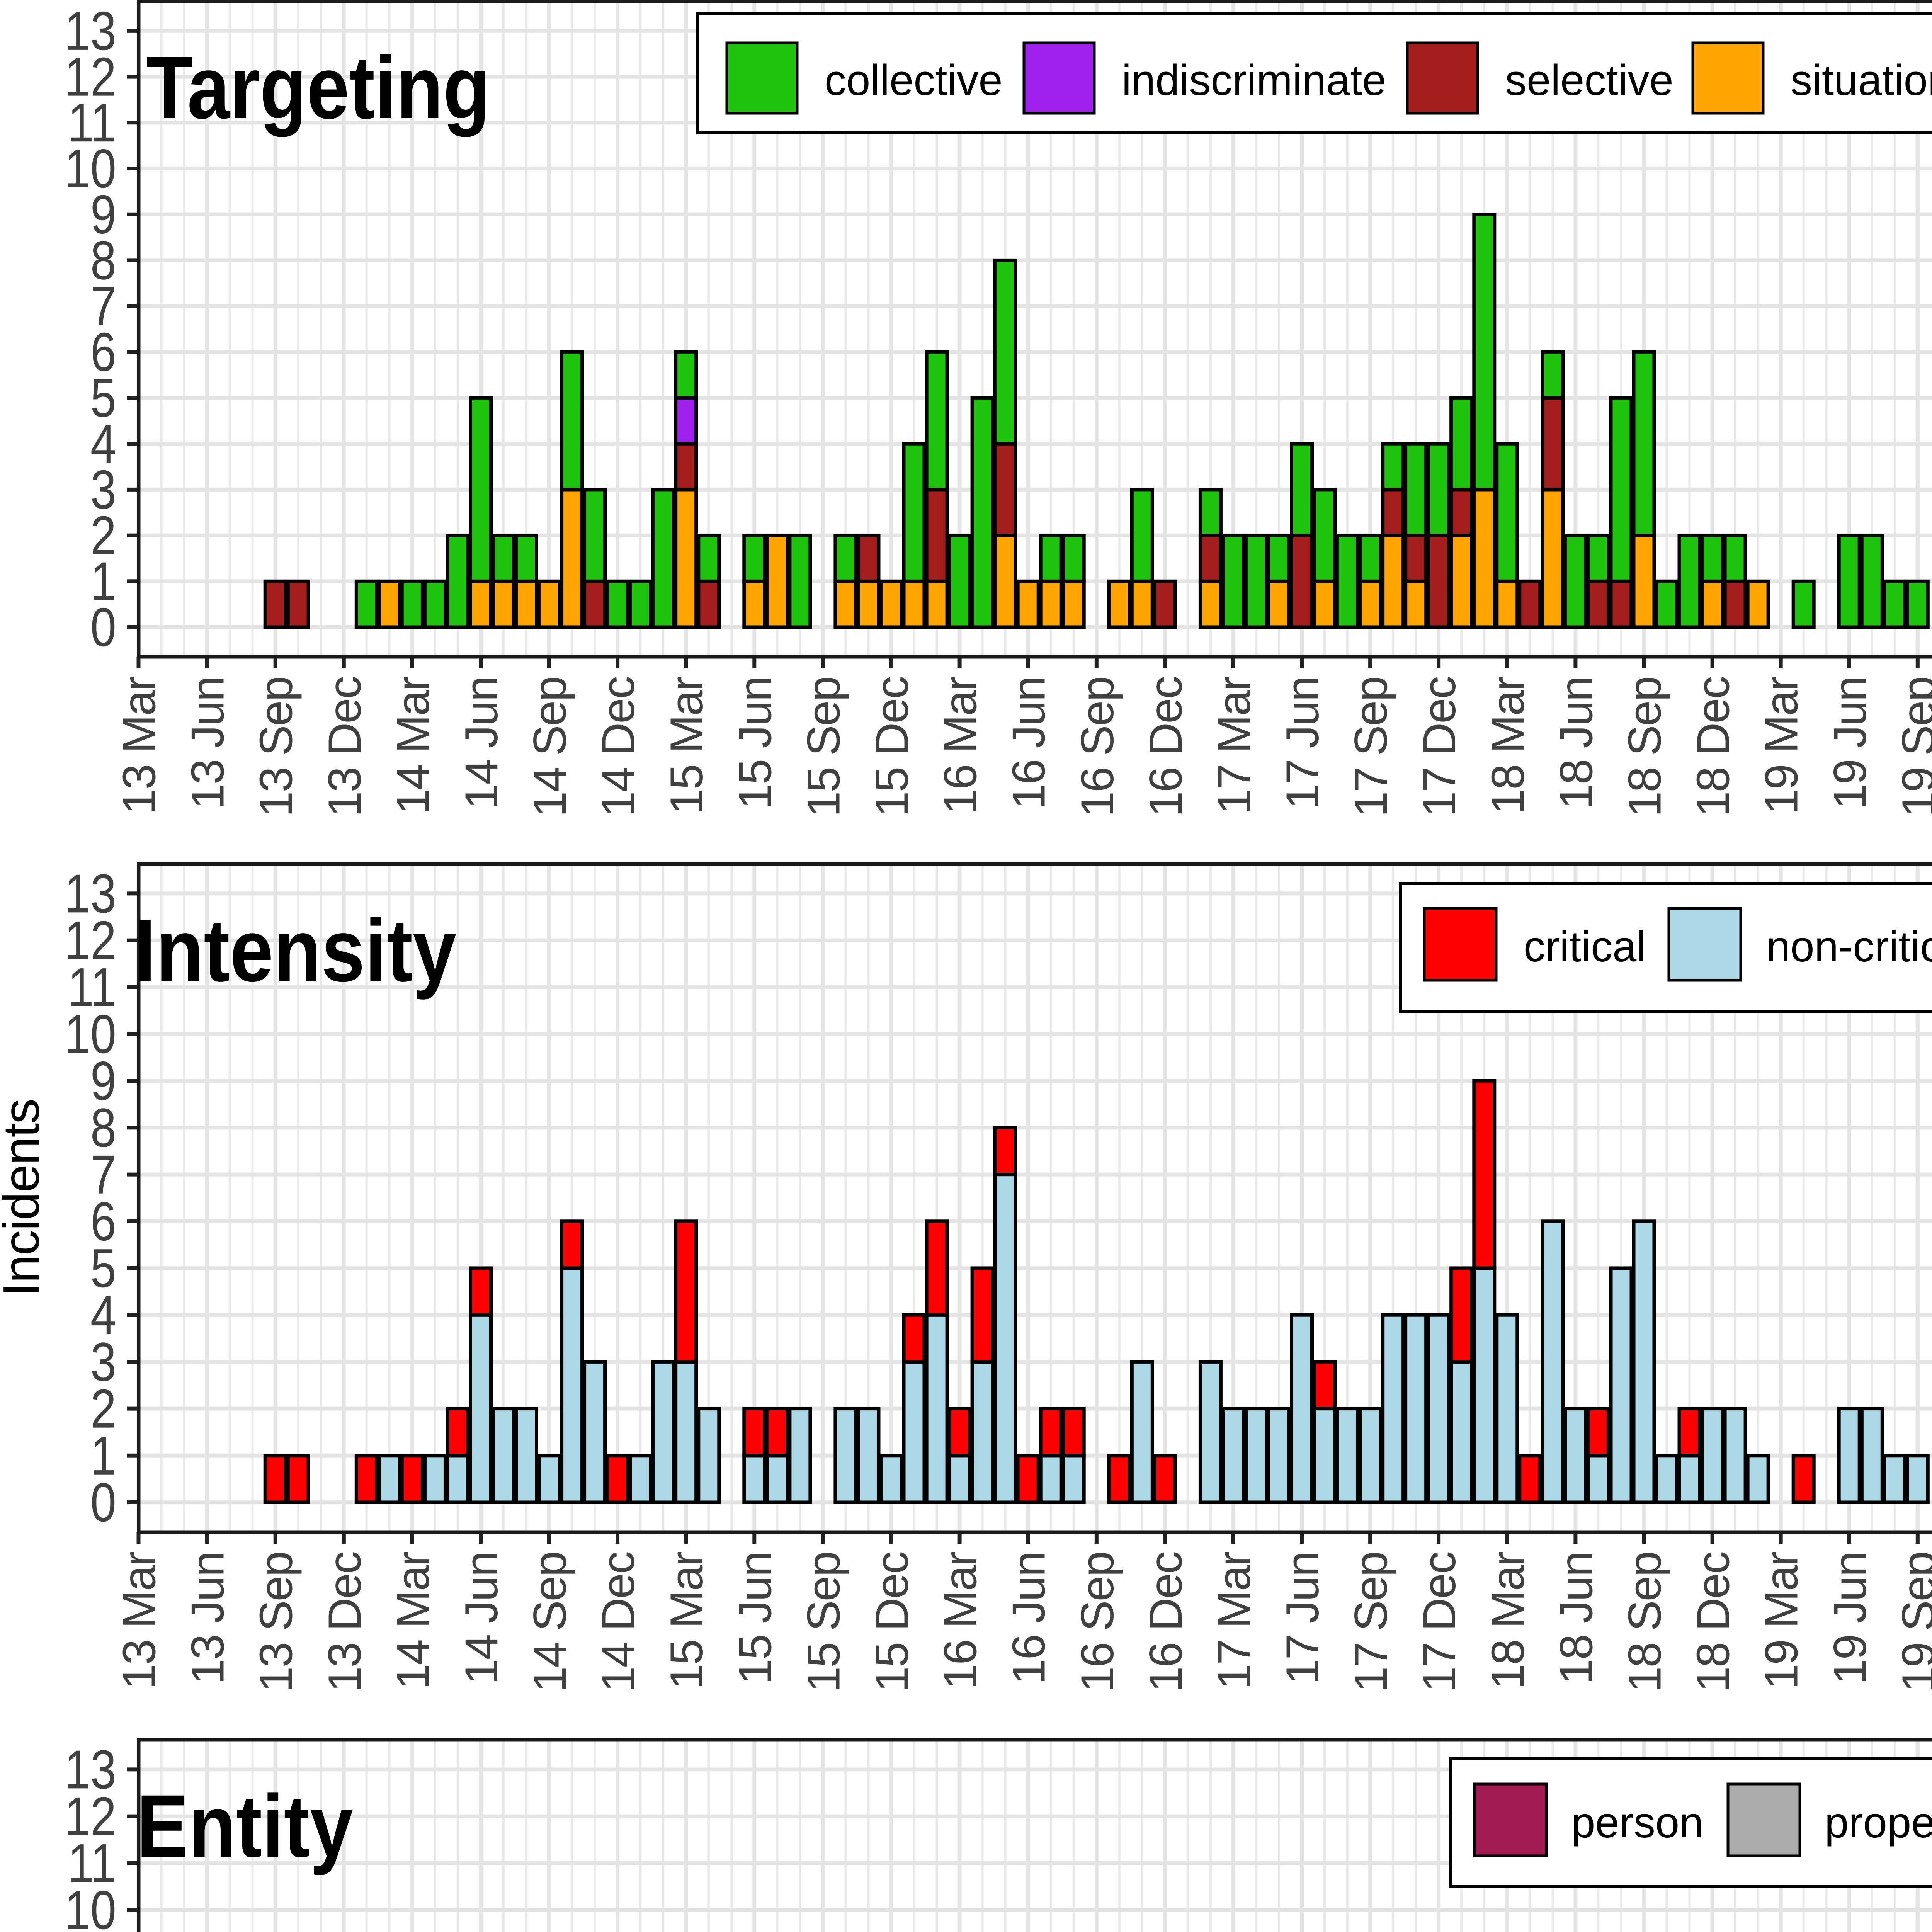 The height and width of the screenshot is (1932, 1932). What do you see at coordinates (1637, 1823) in the screenshot?
I see `svg-text: person` at bounding box center [1637, 1823].